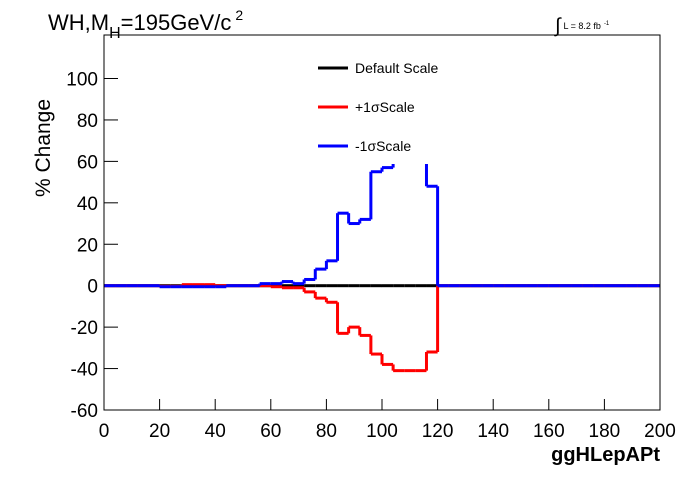 Image resolution: width=696 pixels, height=477 pixels. What do you see at coordinates (87, 162) in the screenshot?
I see `y-tick-label: 60` at bounding box center [87, 162].